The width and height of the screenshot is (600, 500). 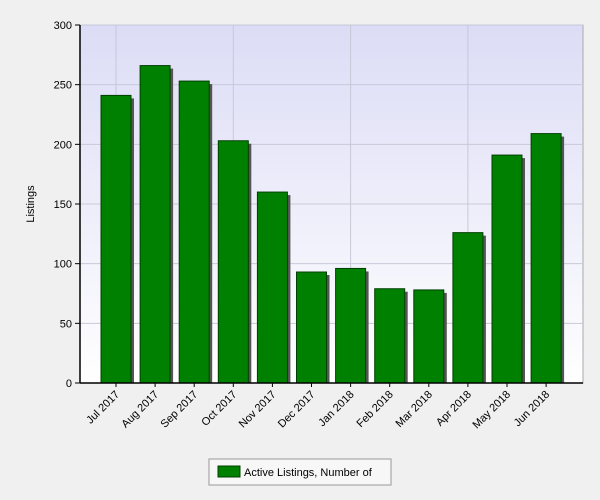 I want to click on y-tick-label: 100, so click(x=63, y=265).